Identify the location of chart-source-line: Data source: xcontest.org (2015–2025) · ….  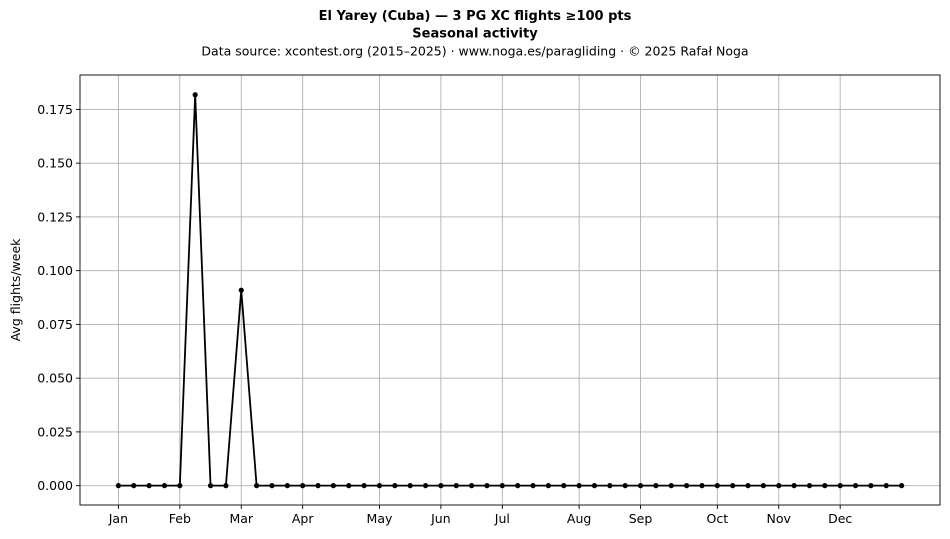
(474, 51).